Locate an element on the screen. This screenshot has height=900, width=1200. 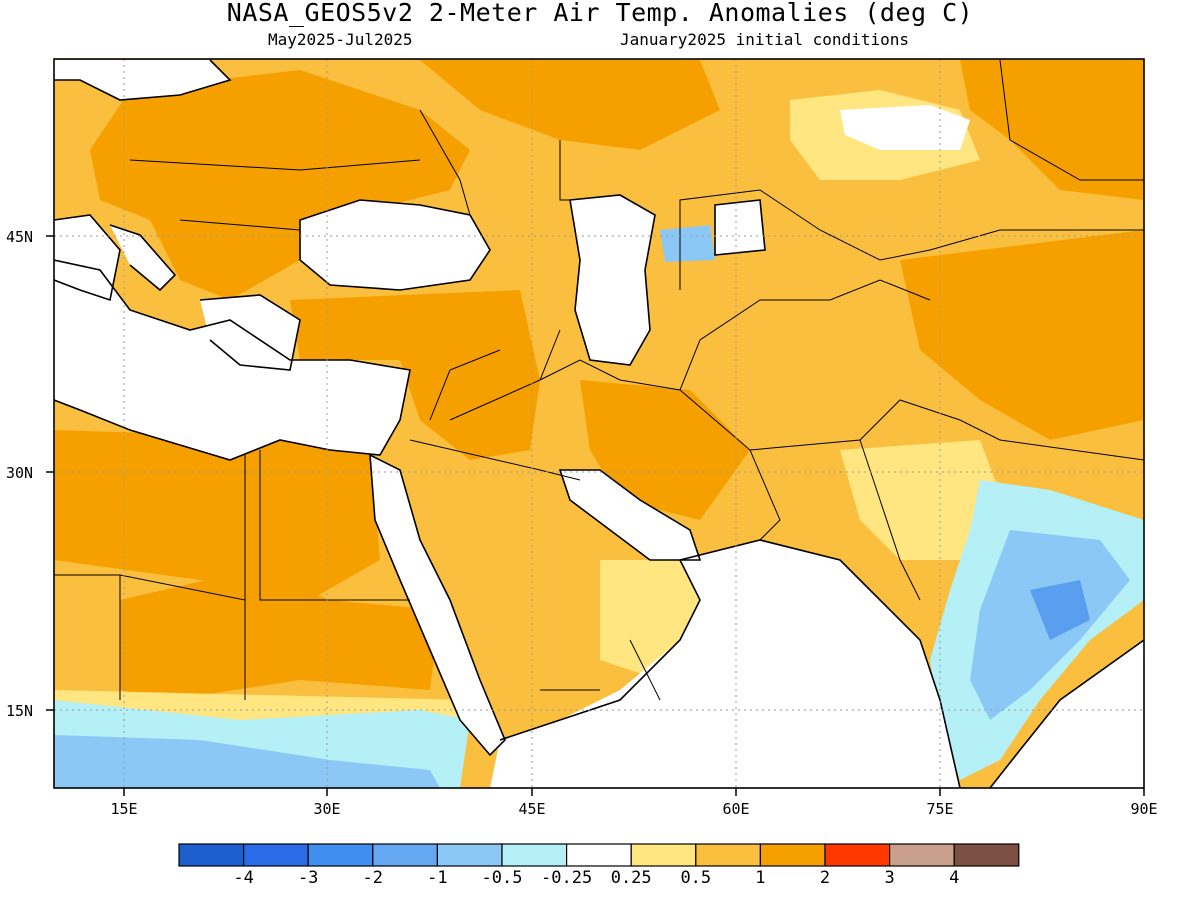
warm-region-north-africa is located at coordinates (217, 515).